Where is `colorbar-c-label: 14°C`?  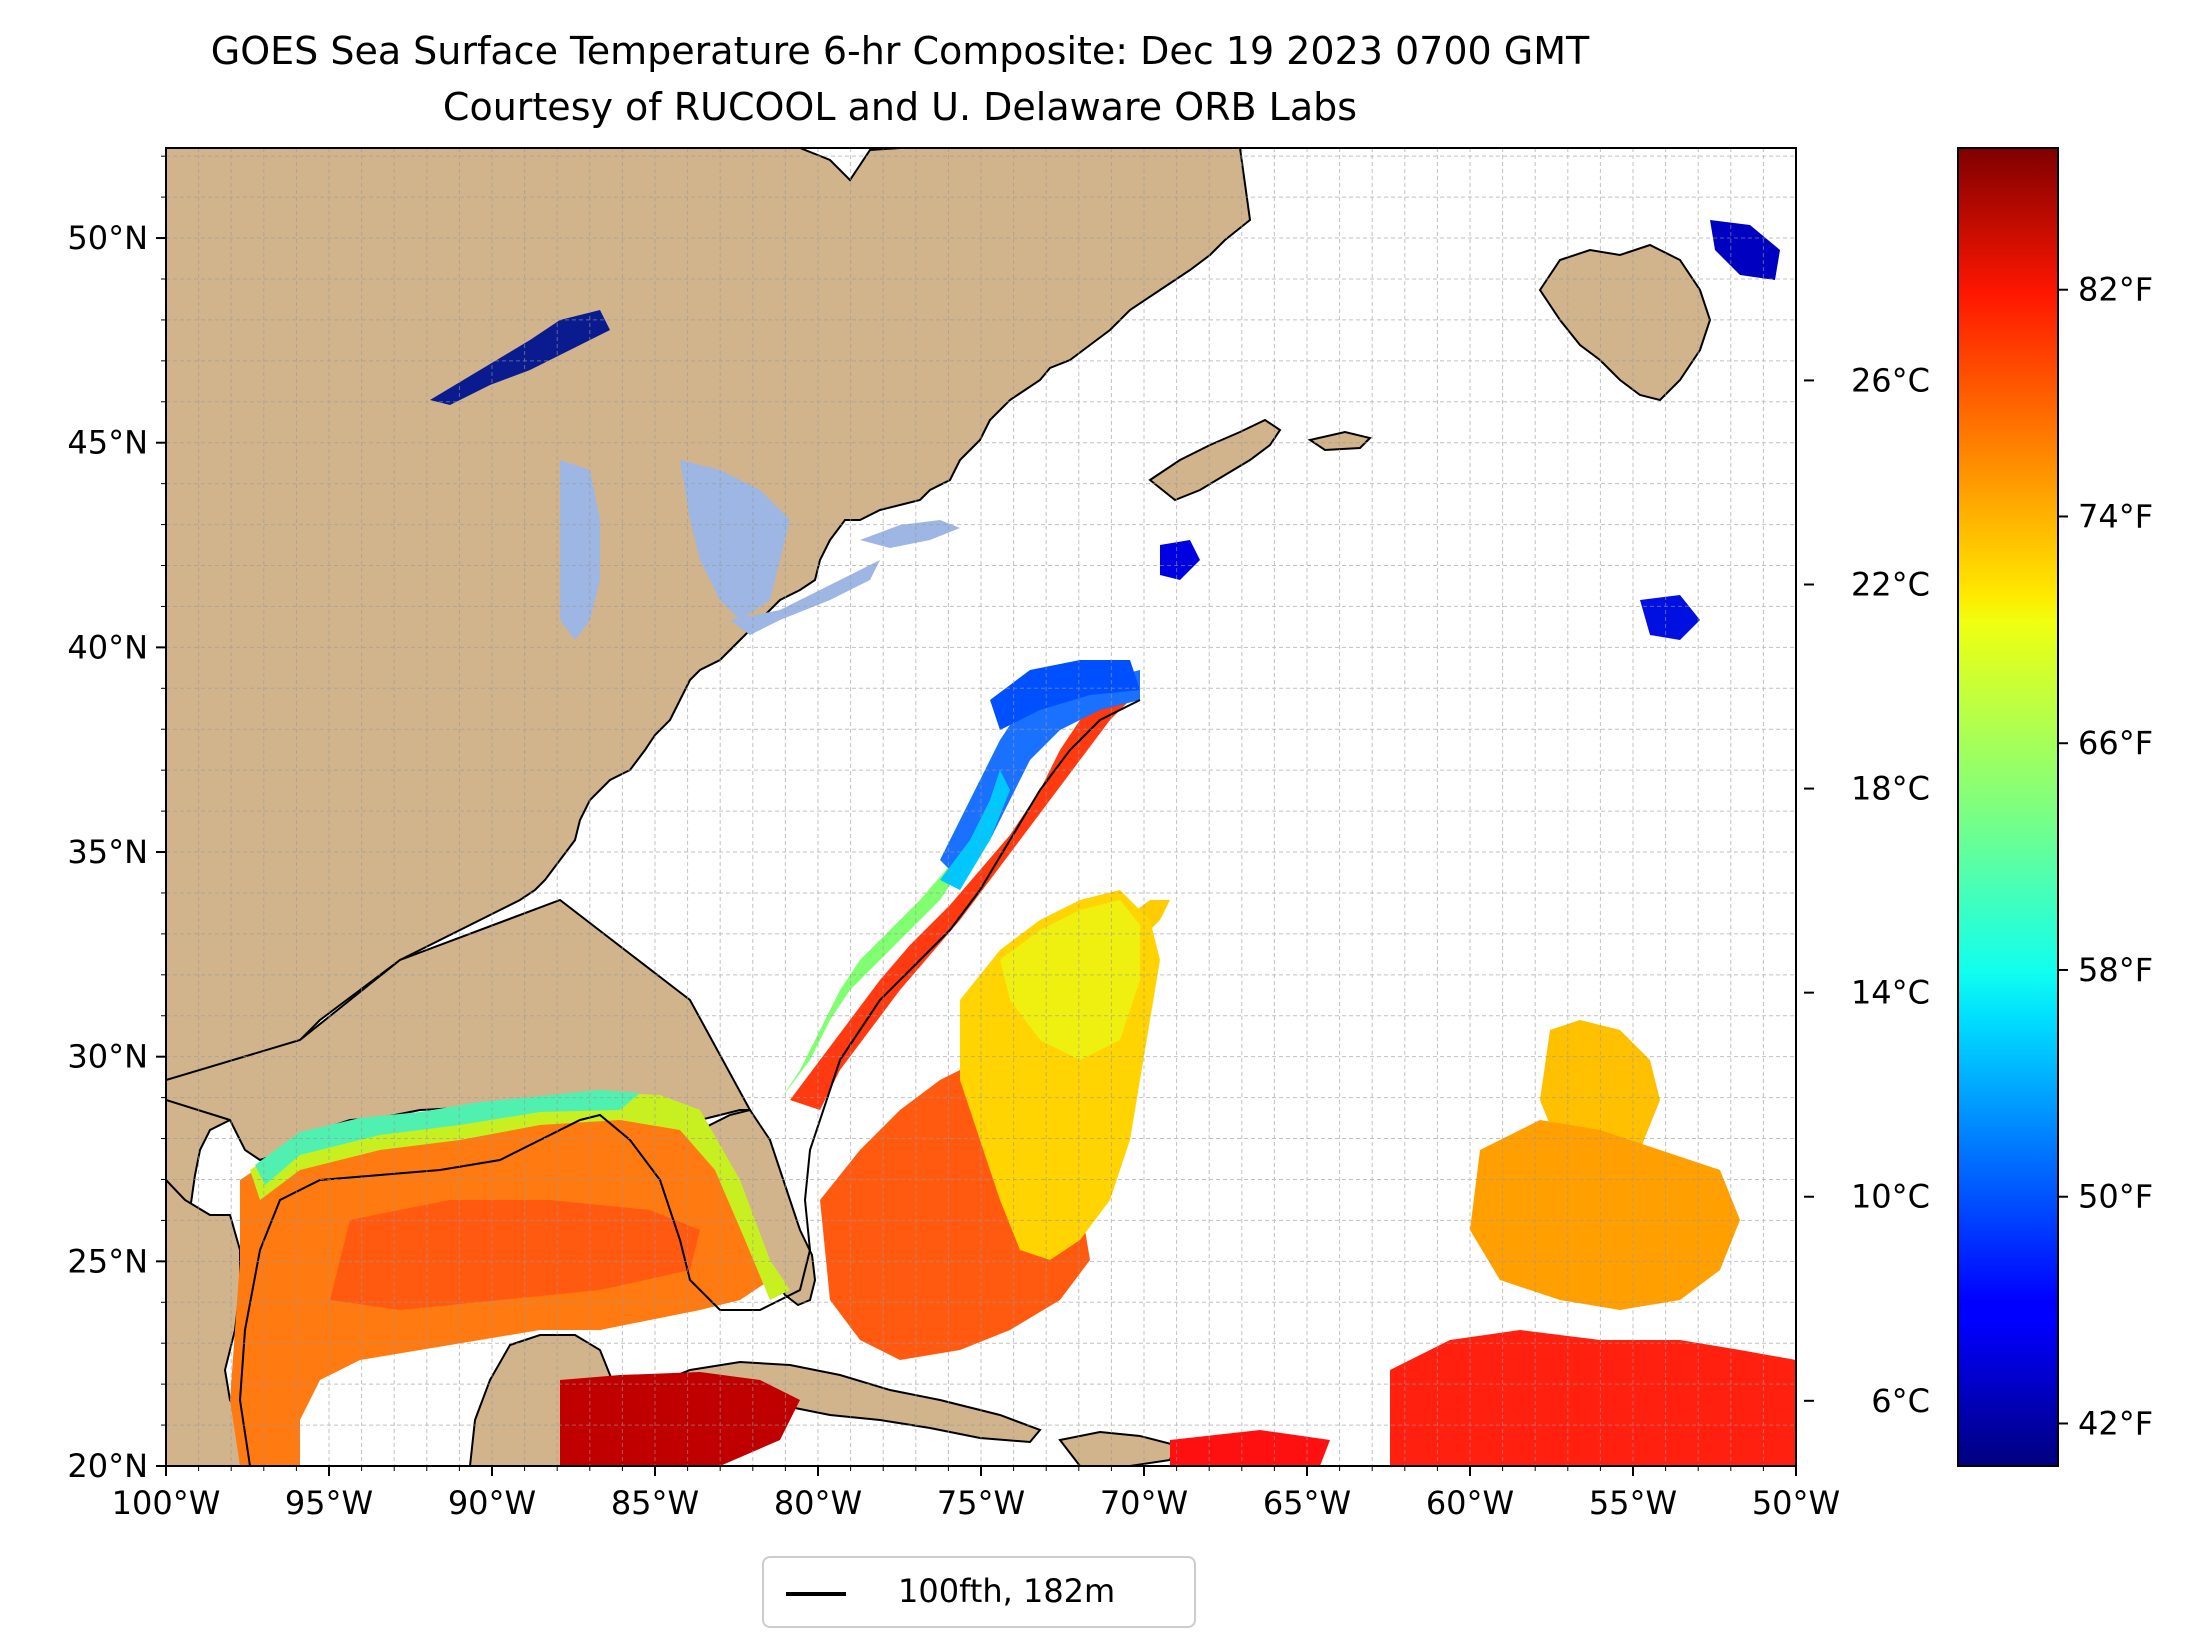
colorbar-c-label: 14°C is located at coordinates (1890, 993).